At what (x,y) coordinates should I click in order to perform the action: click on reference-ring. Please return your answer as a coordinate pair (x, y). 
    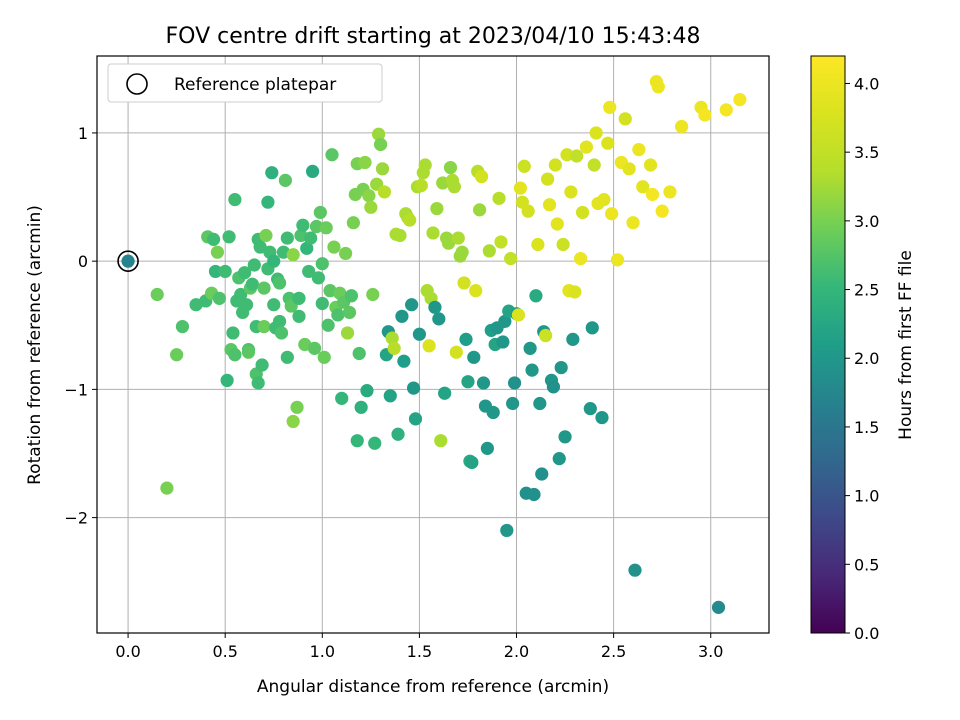
    Looking at the image, I should click on (128, 261).